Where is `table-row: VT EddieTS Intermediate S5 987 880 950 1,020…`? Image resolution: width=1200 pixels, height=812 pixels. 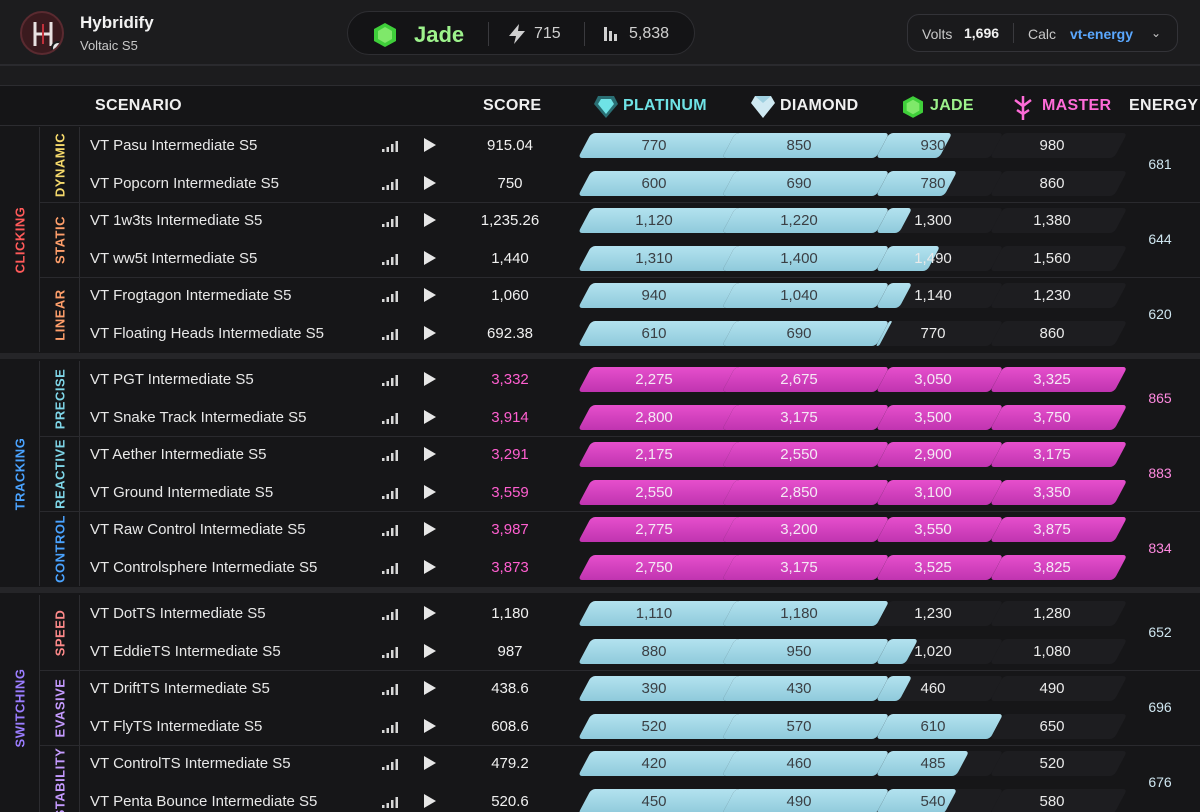 table-row: VT EddieTS Intermediate S5 987 880 950 1,020… is located at coordinates (584, 651).